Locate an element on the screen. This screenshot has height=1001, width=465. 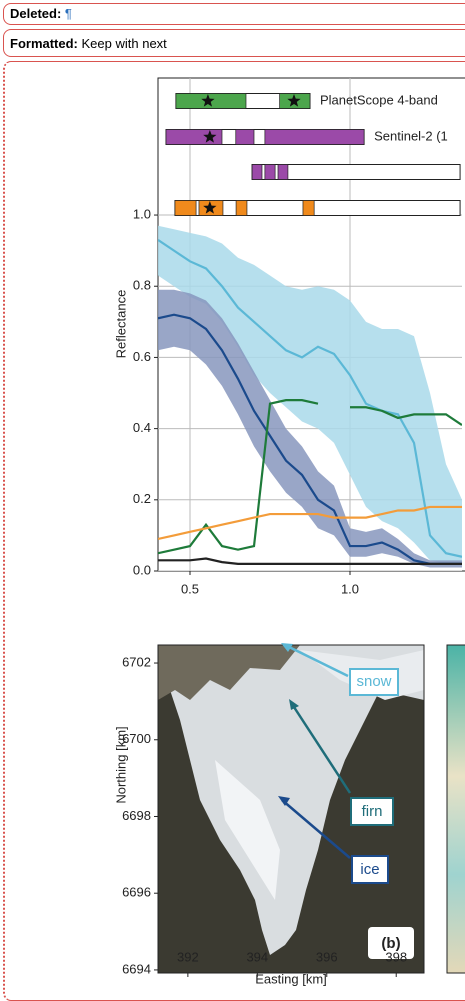
y-tick-label: 0.6 is located at coordinates (142, 356).